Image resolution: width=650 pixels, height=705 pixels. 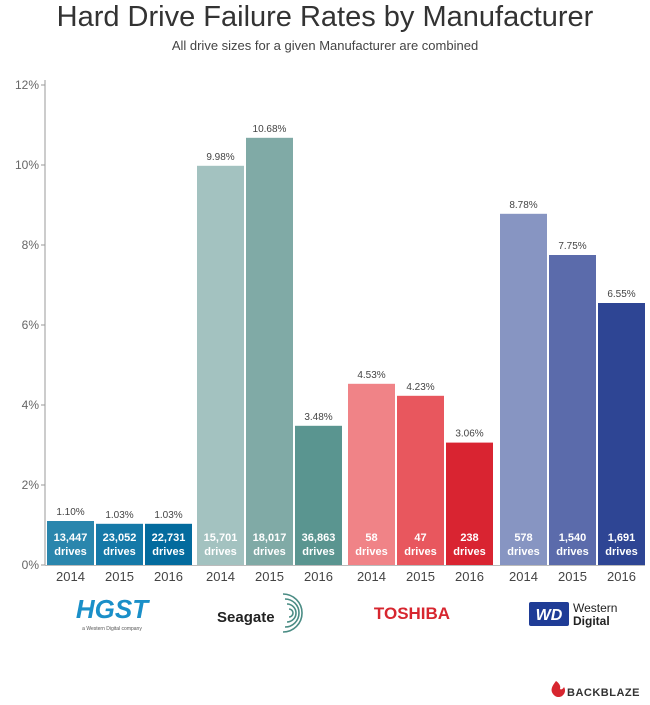 I want to click on bar-value-label: 9.98%, so click(x=220, y=157).